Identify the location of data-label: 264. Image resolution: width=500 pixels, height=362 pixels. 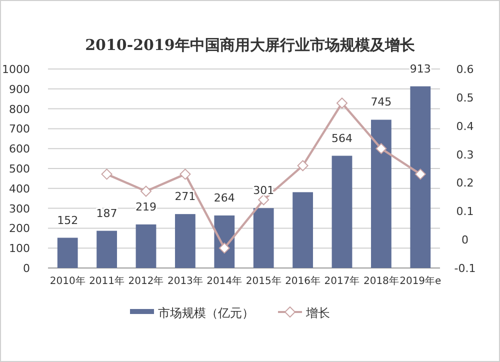
(224, 197).